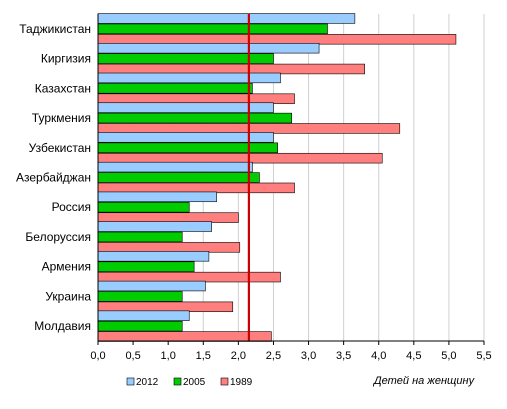 The height and width of the screenshot is (409, 507). I want to click on category-label: Россия, so click(71, 207).